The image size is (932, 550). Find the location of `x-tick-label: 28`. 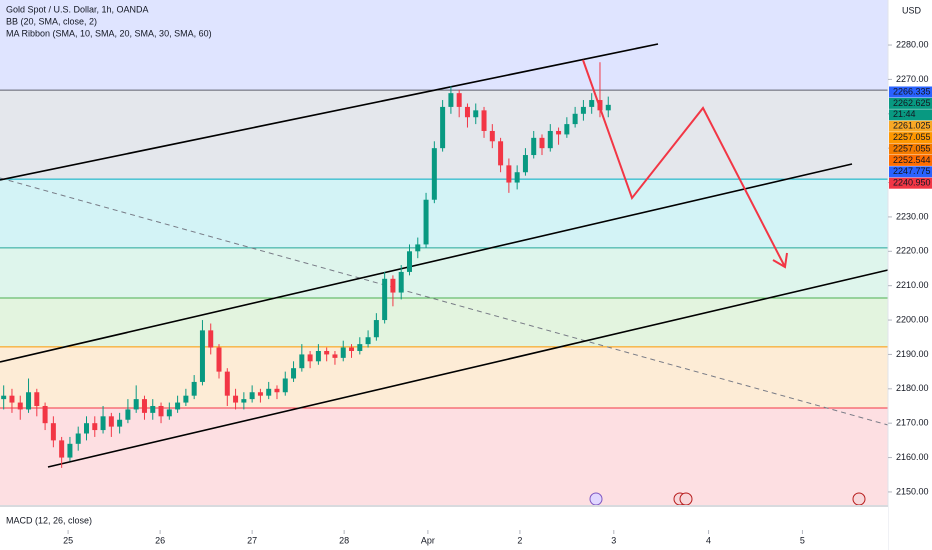

x-tick-label: 28 is located at coordinates (344, 540).